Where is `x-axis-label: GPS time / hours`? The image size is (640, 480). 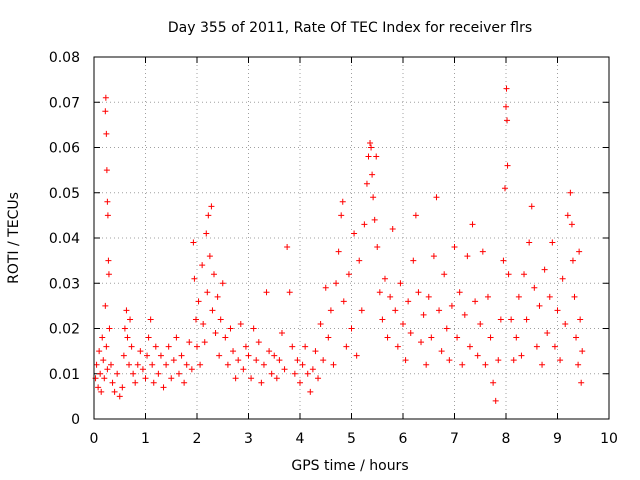 x-axis-label: GPS time / hours is located at coordinates (349, 466).